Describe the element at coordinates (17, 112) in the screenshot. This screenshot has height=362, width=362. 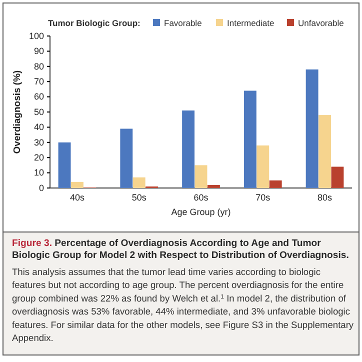
I see `y-axis-title: Overdiagnosis (%)` at that location.